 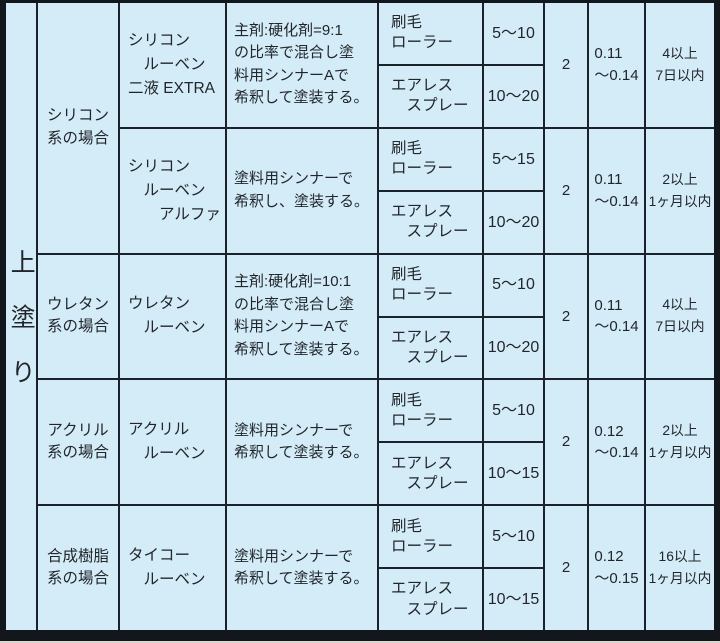 What do you see at coordinates (21, 316) in the screenshot?
I see `side-label-topcoat: 上塗り` at bounding box center [21, 316].